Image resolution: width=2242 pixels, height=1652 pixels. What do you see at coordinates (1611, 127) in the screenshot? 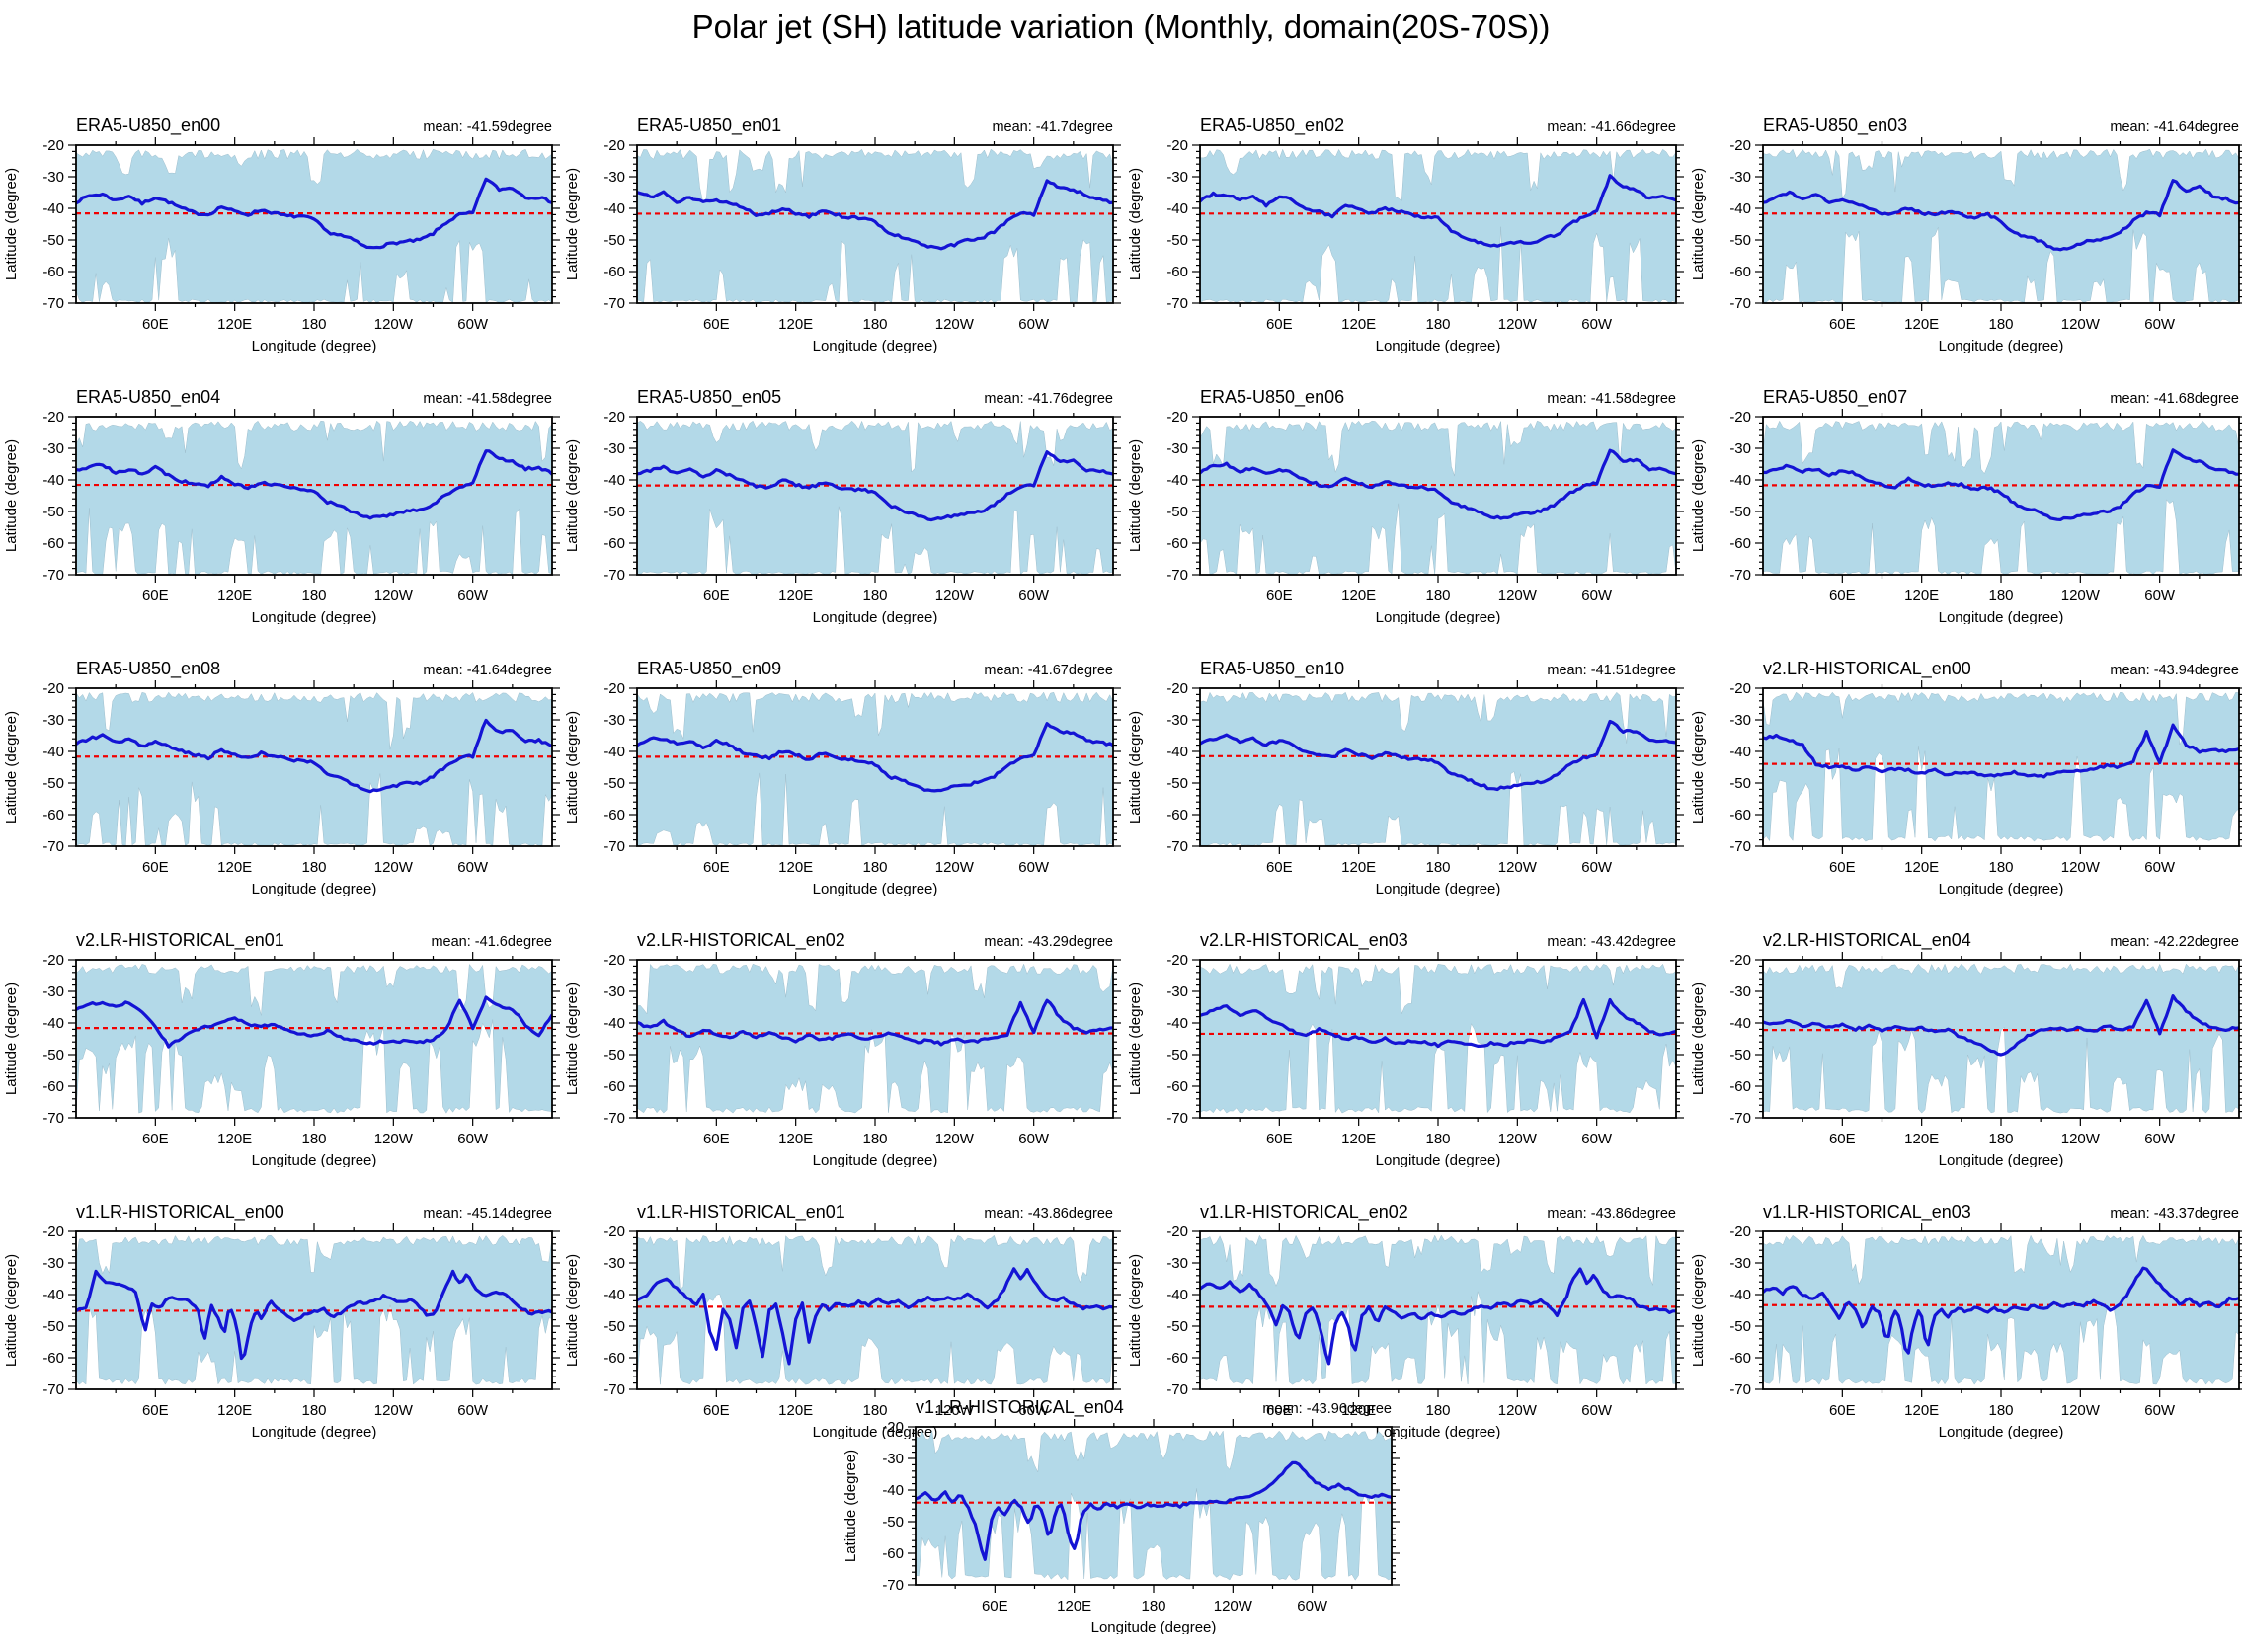
I see `panel-mean-annotation: mean: -41.66degree` at bounding box center [1611, 127].